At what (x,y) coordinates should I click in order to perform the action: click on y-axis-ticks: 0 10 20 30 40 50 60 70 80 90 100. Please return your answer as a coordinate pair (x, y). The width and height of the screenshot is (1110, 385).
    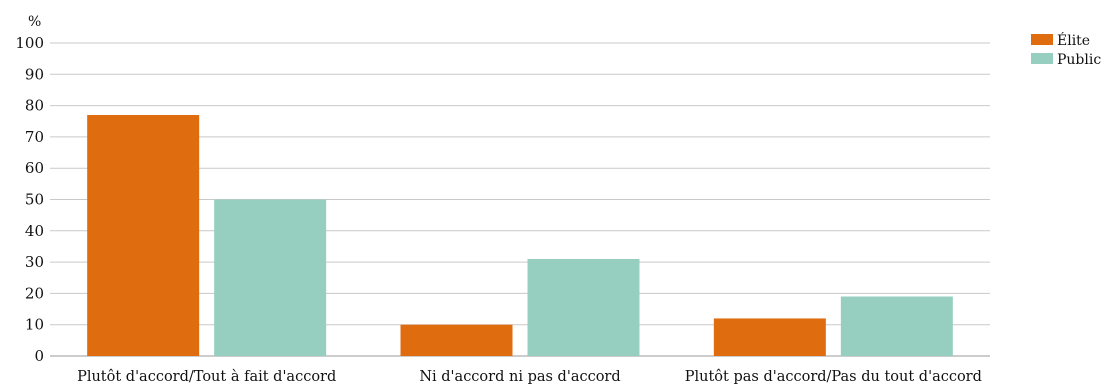
    Looking at the image, I should click on (29, 199).